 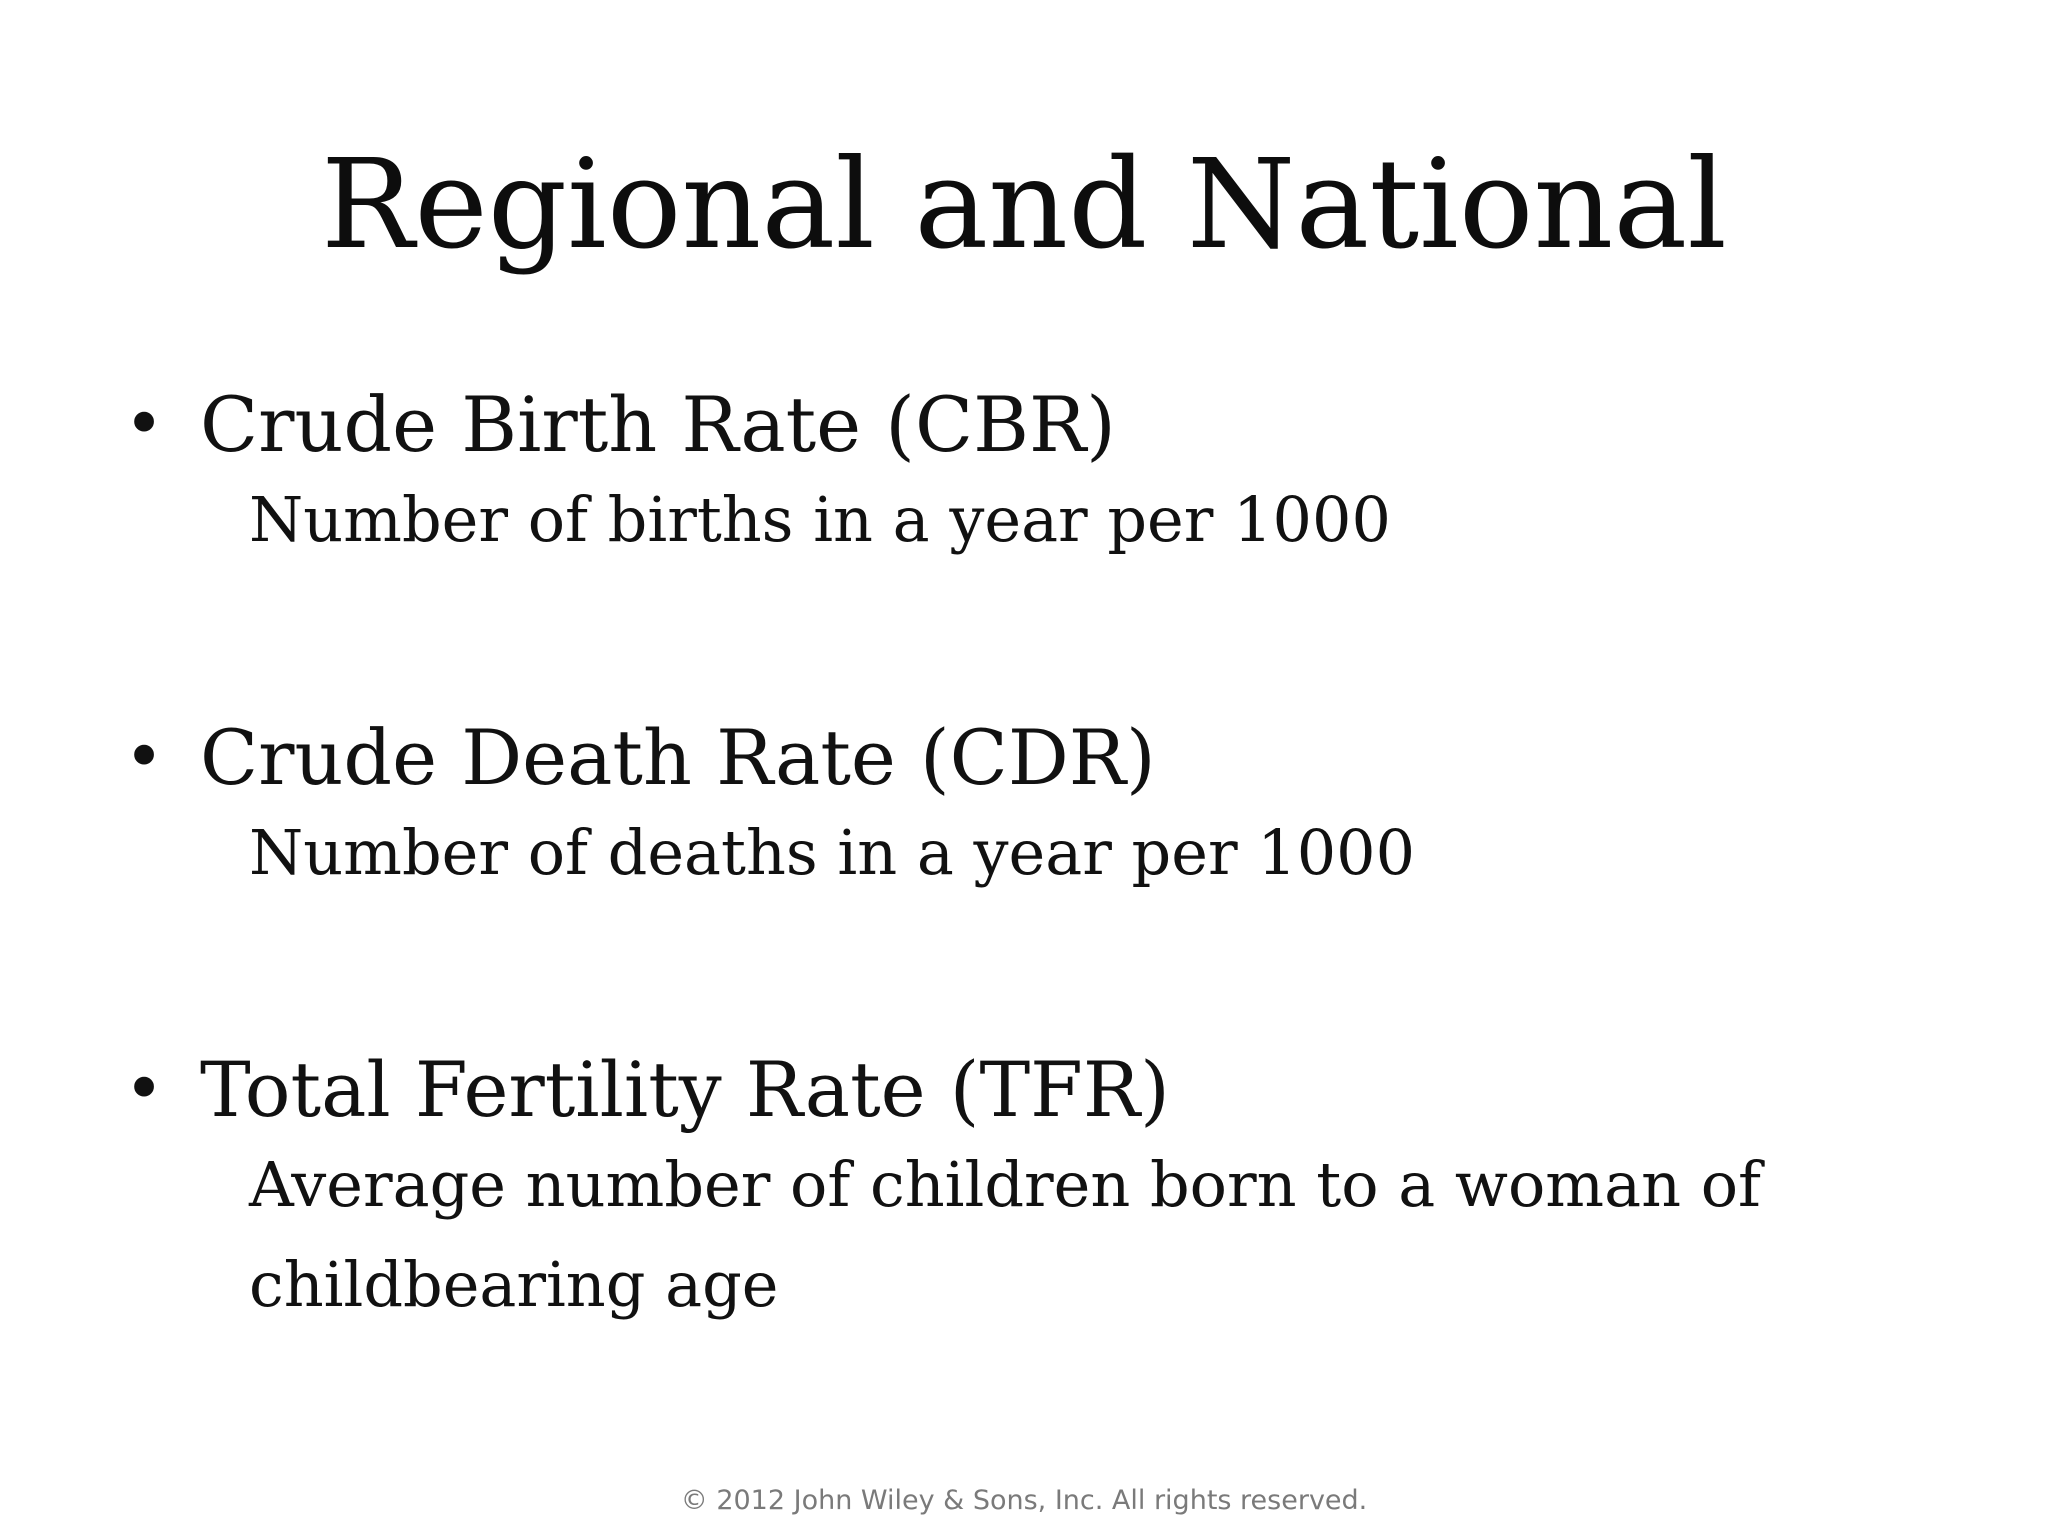 What do you see at coordinates (820, 519) in the screenshot?
I see `bullet-detail-cbr: Number of births in a year per 1000` at bounding box center [820, 519].